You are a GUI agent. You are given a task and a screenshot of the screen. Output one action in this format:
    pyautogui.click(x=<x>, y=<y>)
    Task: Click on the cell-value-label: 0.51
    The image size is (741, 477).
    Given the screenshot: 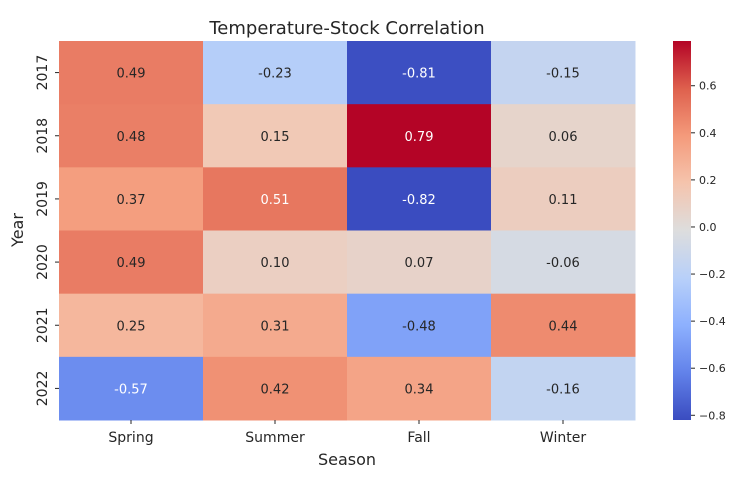 What is the action you would take?
    pyautogui.click(x=275, y=200)
    